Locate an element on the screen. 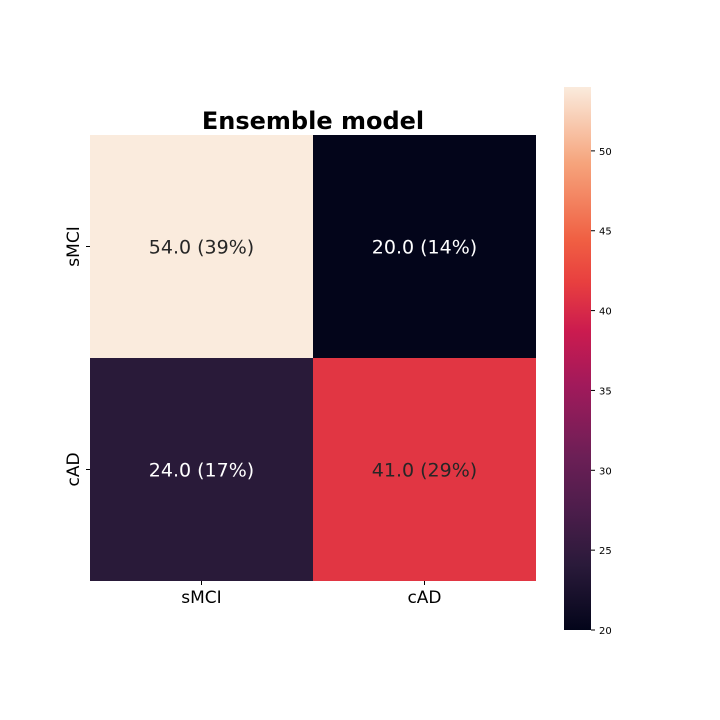 The width and height of the screenshot is (720, 720). row-axis: sMCI cAD is located at coordinates (77, 356).